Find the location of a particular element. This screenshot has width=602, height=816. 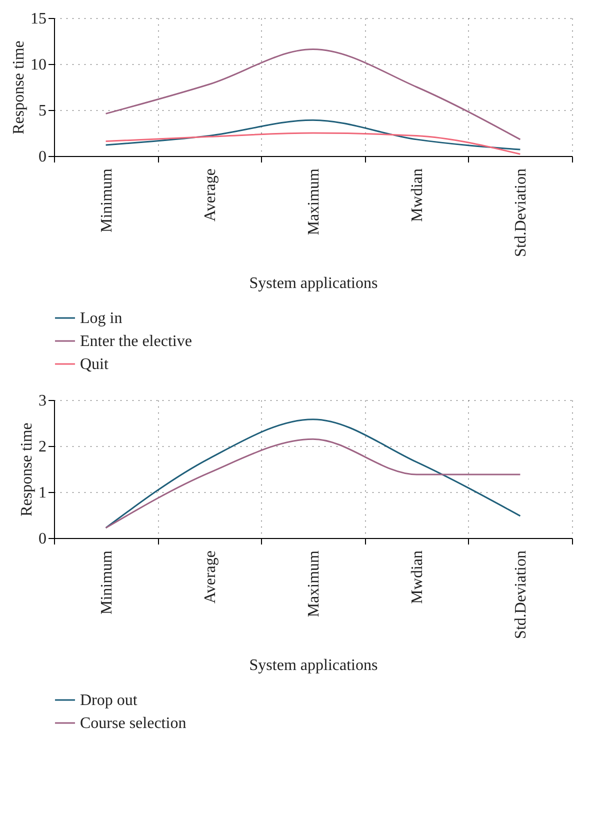

legend-label: Course selection is located at coordinates (133, 723).